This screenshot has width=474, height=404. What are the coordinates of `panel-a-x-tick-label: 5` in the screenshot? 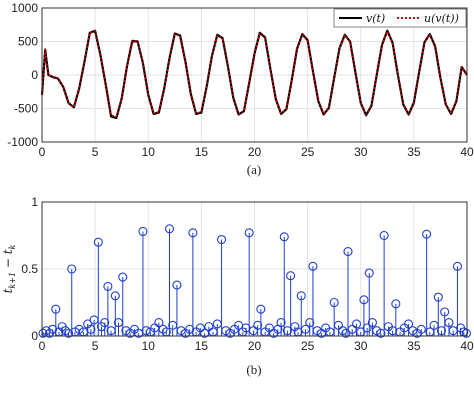 It's located at (95, 152).